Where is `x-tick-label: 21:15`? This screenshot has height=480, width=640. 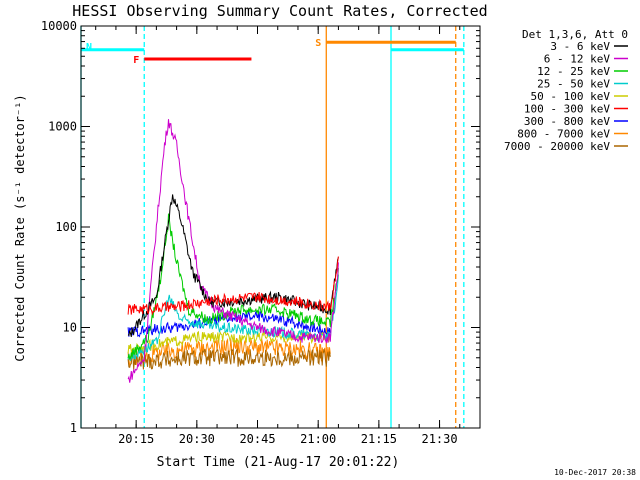 x-tick-label: 21:15 is located at coordinates (379, 439).